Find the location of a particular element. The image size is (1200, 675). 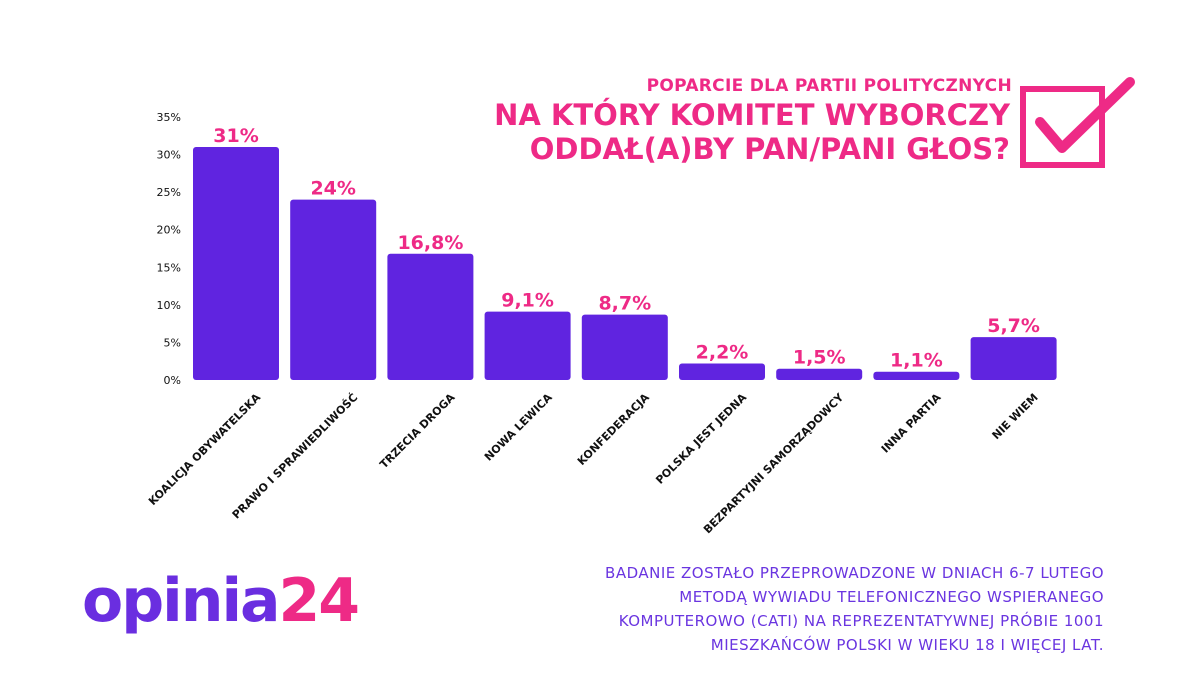

data-label: 2,2% is located at coordinates (722, 352).